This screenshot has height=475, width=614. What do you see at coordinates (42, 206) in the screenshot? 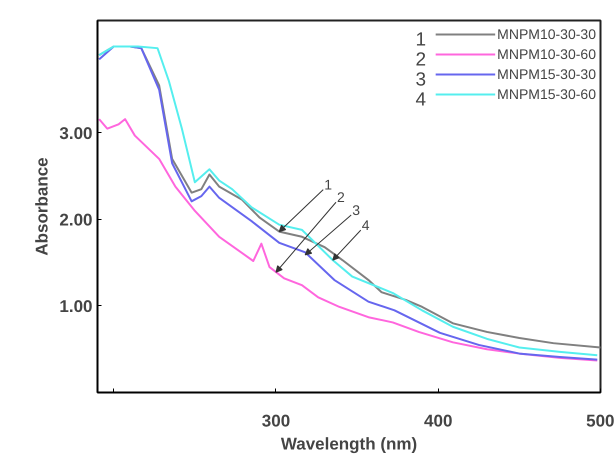
I see `y-axis-title: Absorbance` at bounding box center [42, 206].